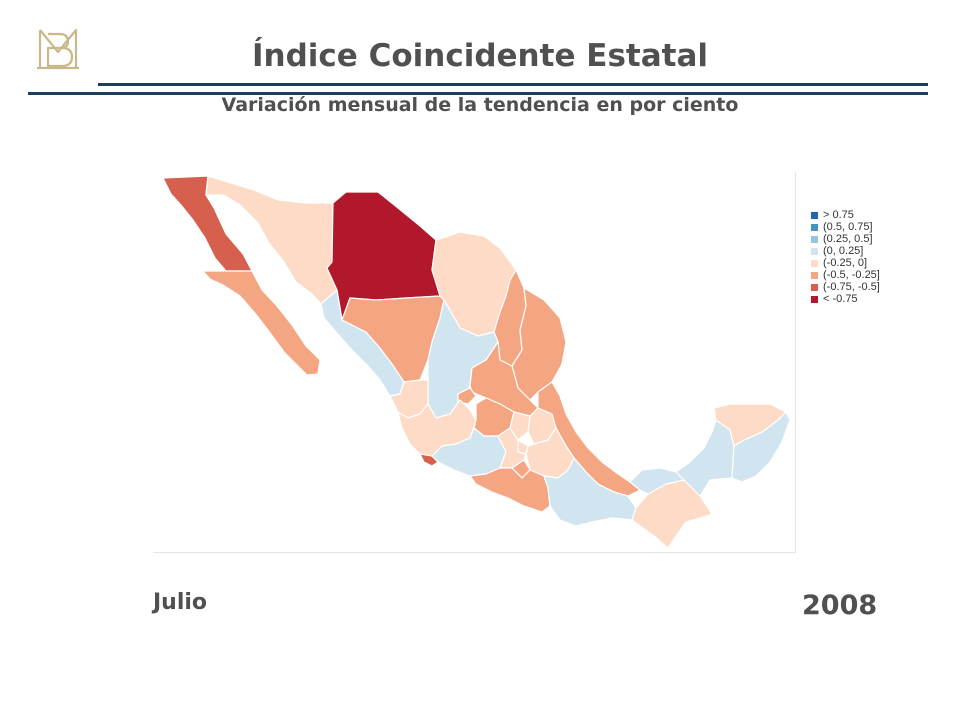 Image resolution: width=960 pixels, height=720 pixels. What do you see at coordinates (479, 56) in the screenshot?
I see `page-title: Índice Coincidente Estatal` at bounding box center [479, 56].